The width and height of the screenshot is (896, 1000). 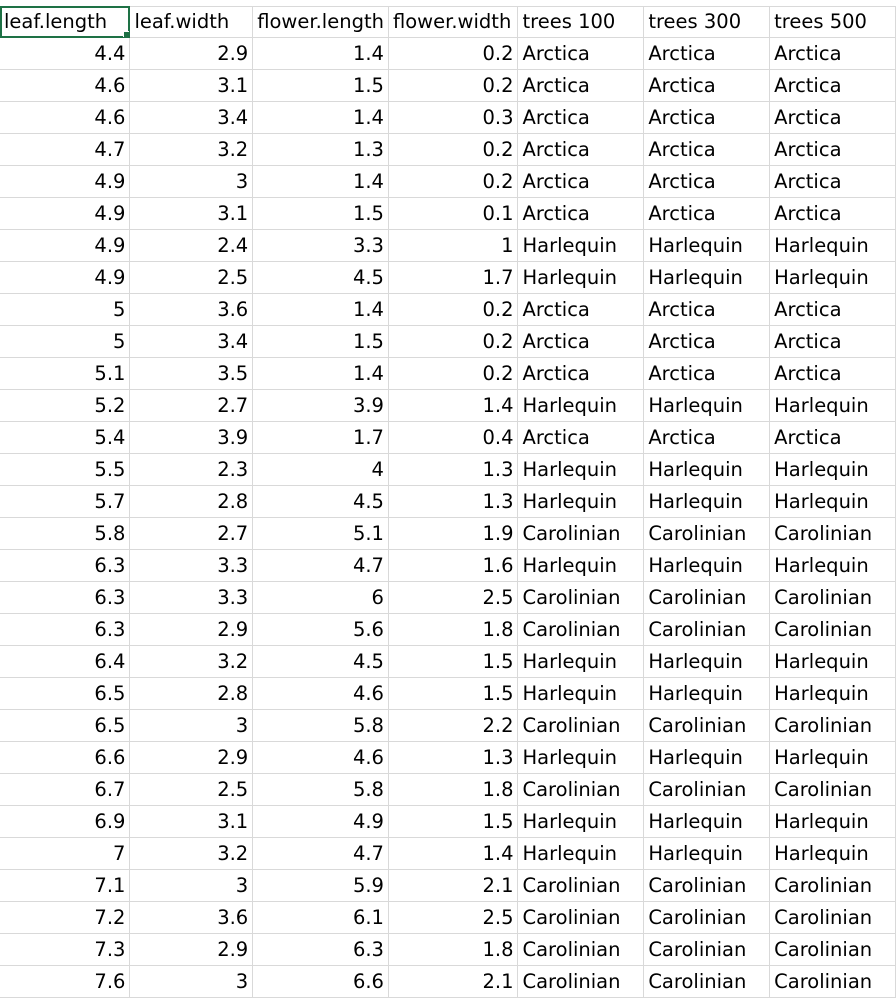 What do you see at coordinates (320, 309) in the screenshot?
I see `cell-flower-length: 1.4` at bounding box center [320, 309].